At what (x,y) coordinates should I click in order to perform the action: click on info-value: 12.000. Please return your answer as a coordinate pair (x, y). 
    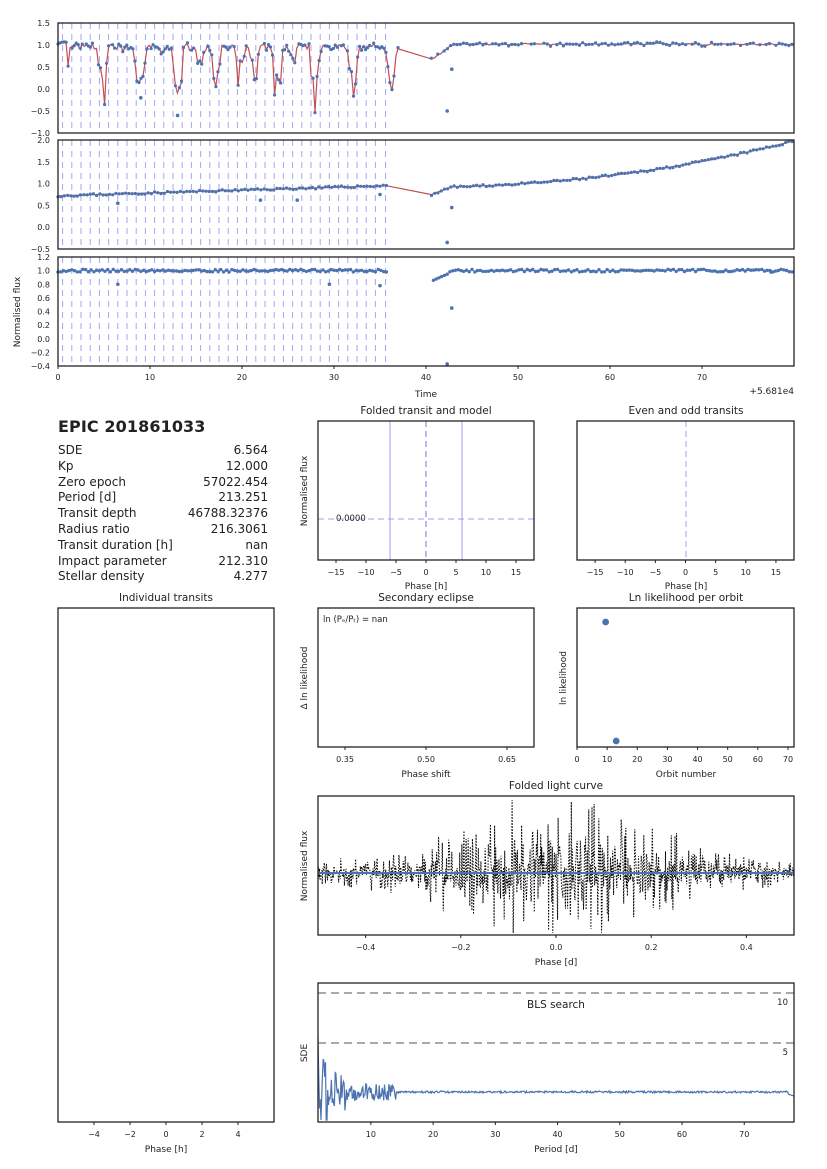
    Looking at the image, I should click on (247, 465).